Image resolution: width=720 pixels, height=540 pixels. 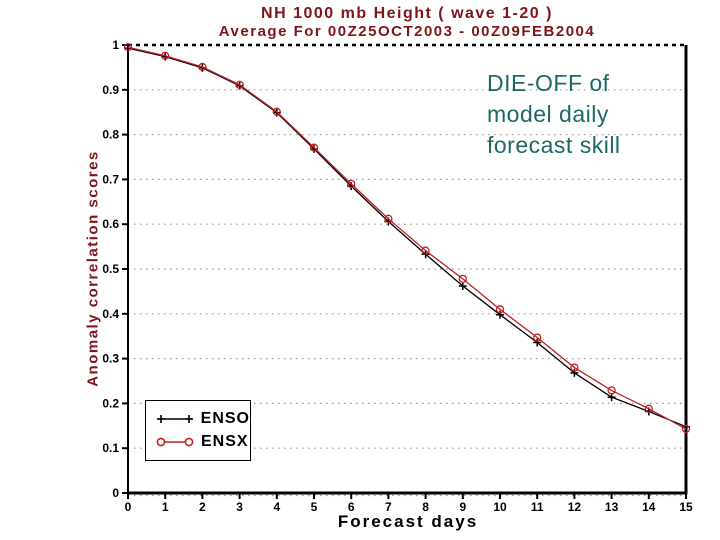 What do you see at coordinates (548, 114) in the screenshot?
I see `annotation-line: model daily` at bounding box center [548, 114].